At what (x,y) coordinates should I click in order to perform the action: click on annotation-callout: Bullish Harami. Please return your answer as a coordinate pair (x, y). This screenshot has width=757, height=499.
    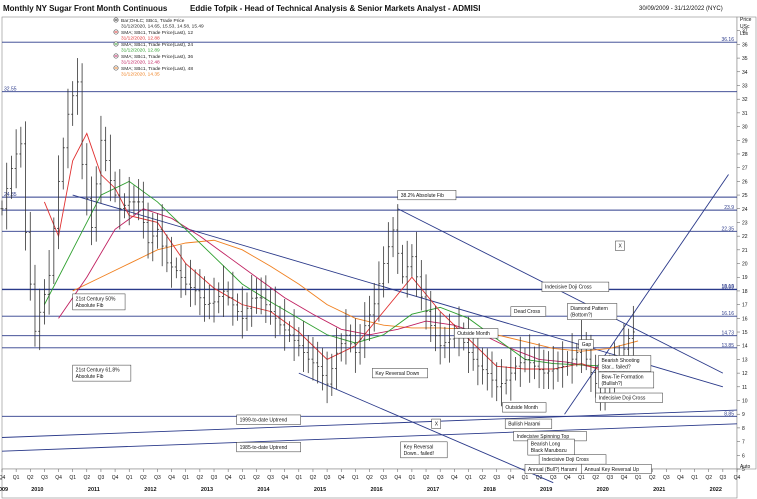
    Looking at the image, I should click on (528, 423).